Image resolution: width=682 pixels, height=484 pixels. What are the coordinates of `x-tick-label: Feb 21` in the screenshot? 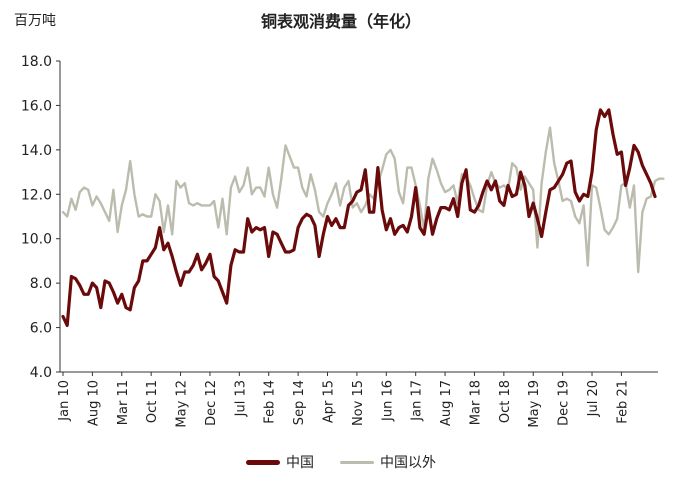 It's located at (622, 402).